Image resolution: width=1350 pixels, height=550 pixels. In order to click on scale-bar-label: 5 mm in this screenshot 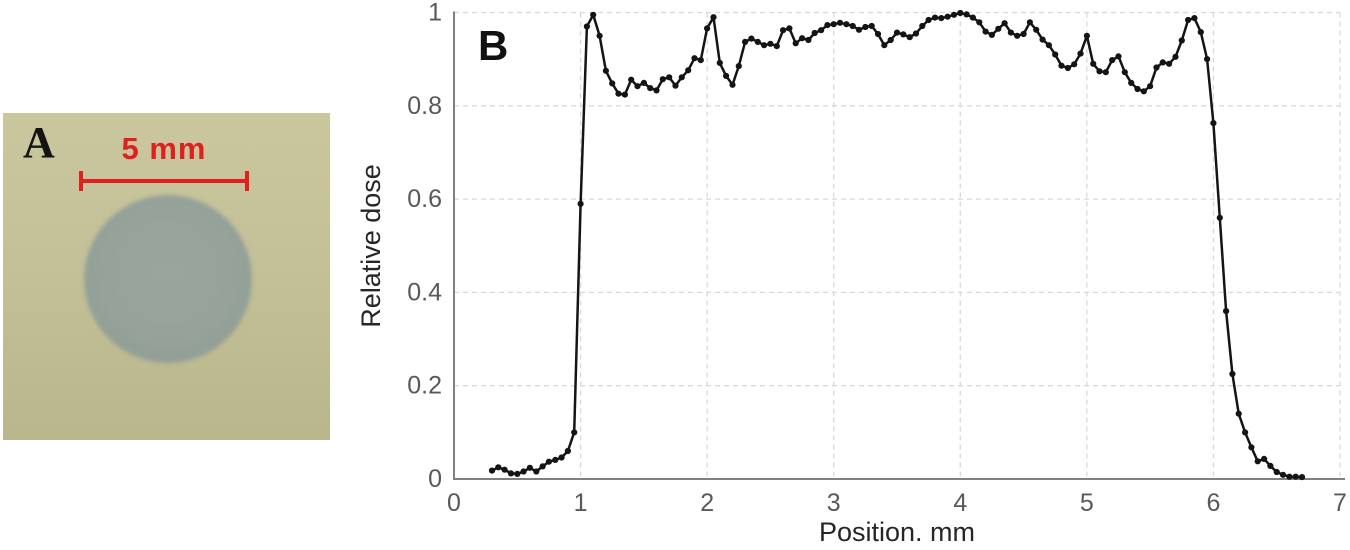, I will do `click(164, 148)`.